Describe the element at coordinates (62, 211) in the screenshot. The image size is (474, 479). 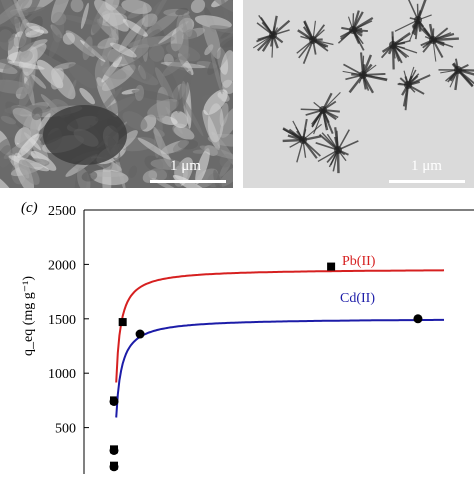
I see `y-tick-label: 2500` at that location.